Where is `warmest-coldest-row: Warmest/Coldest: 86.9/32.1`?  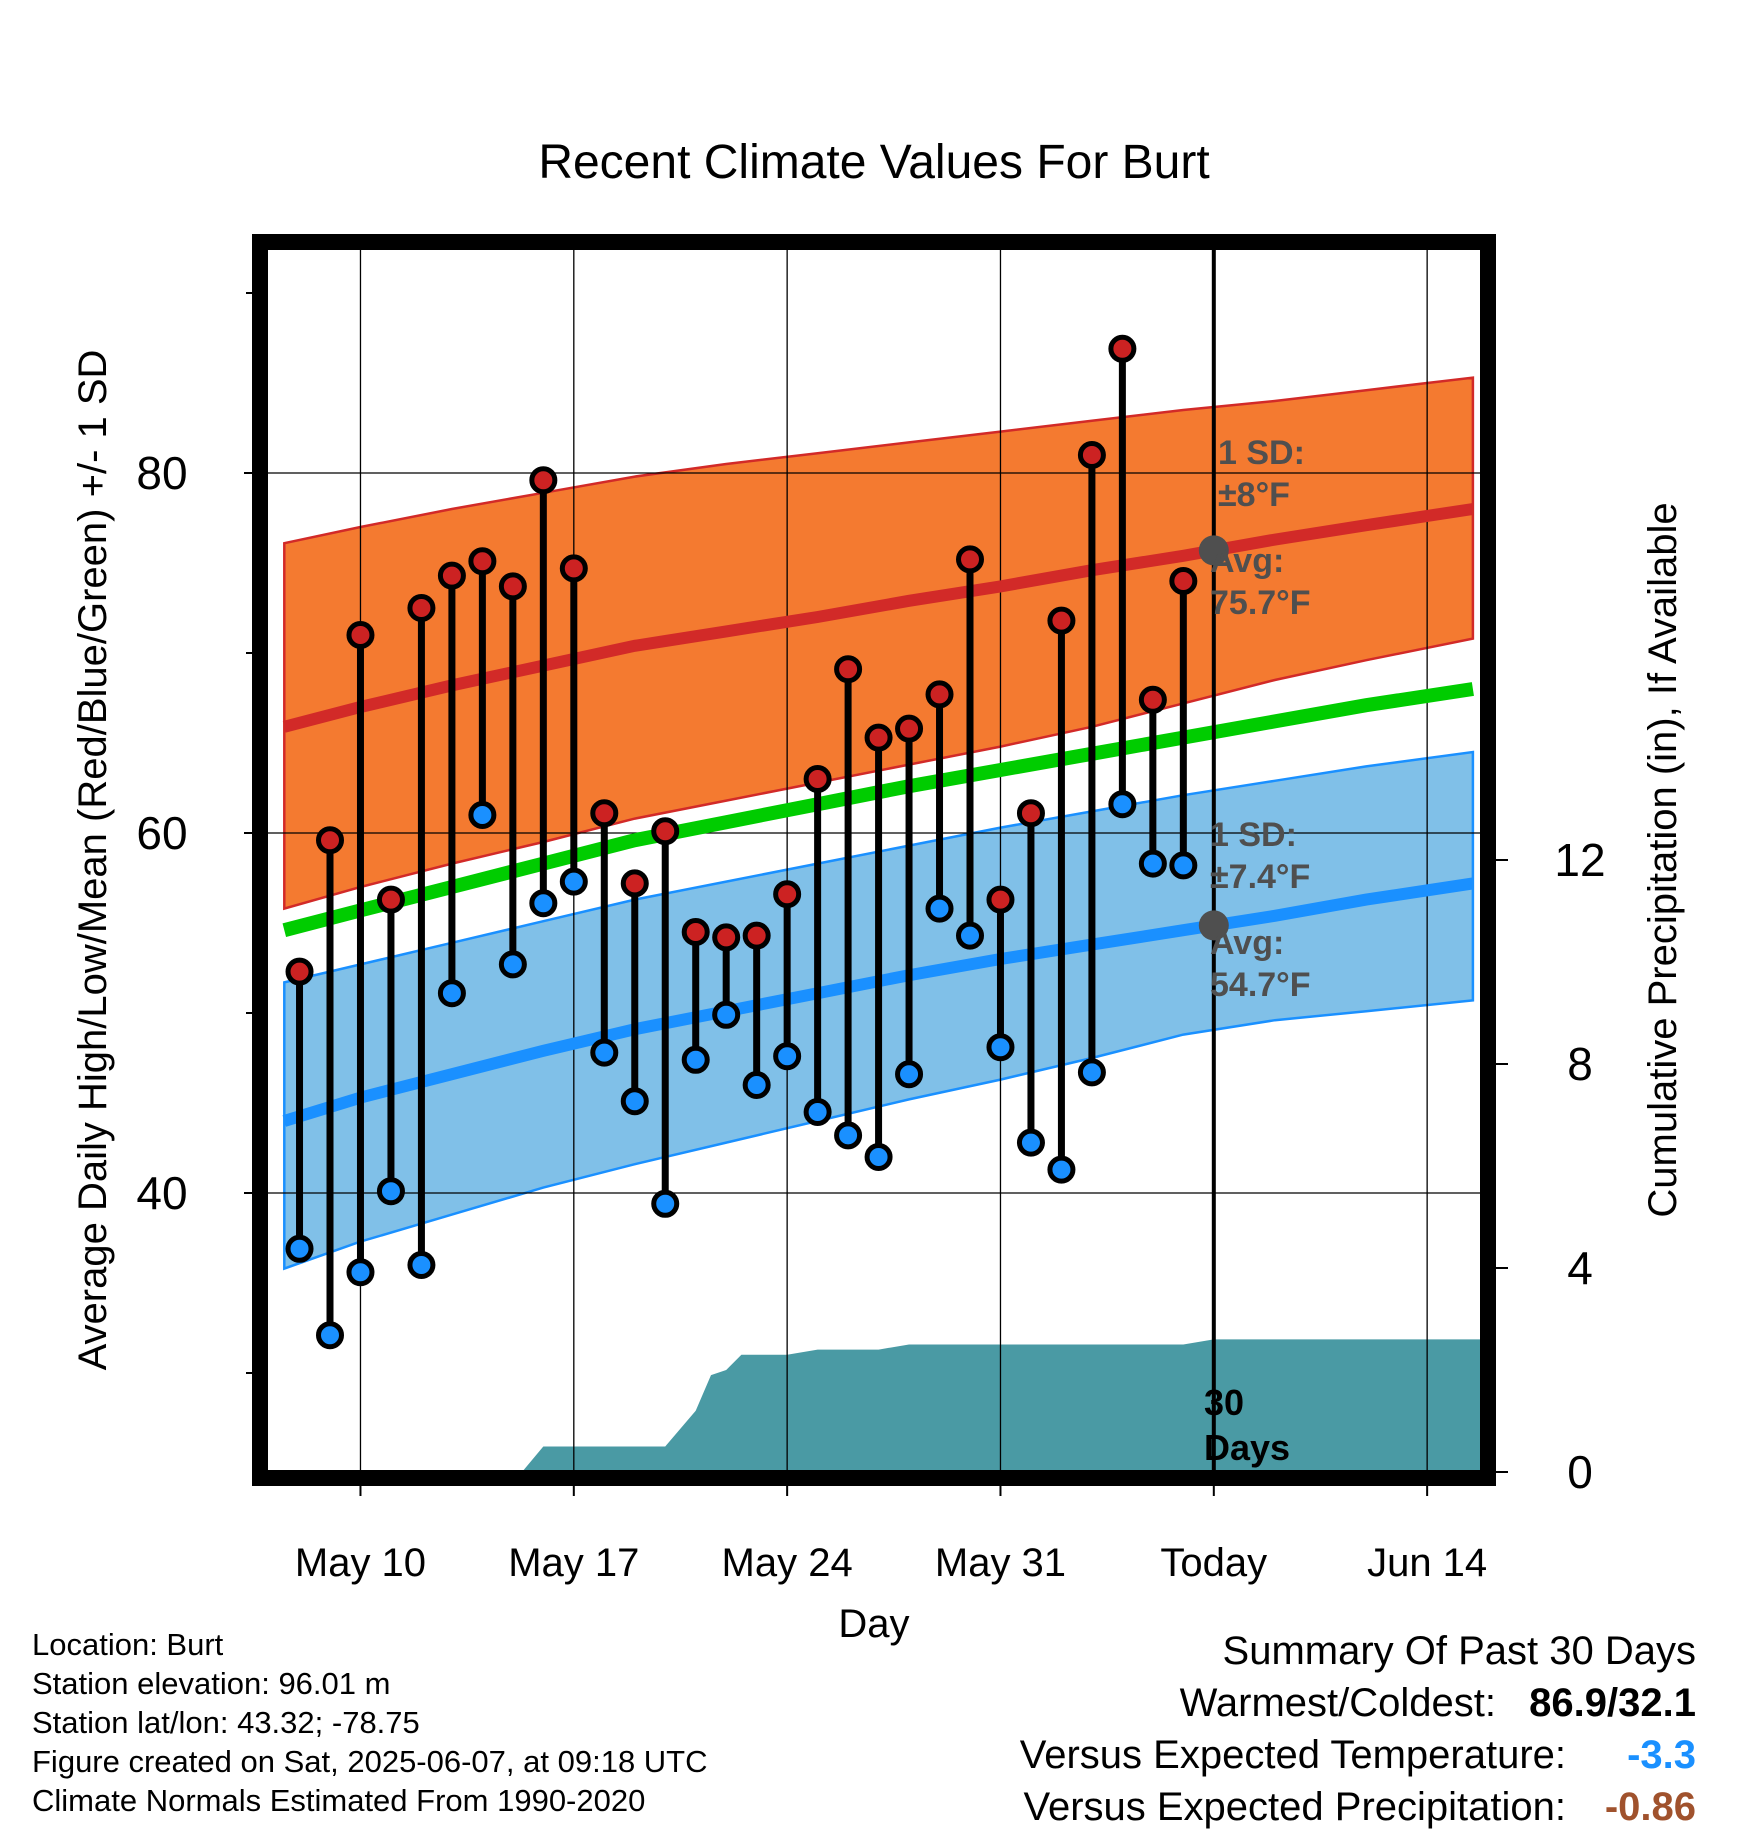
warmest-coldest-row: Warmest/Coldest: 86.9/32.1 is located at coordinates (1358, 1703).